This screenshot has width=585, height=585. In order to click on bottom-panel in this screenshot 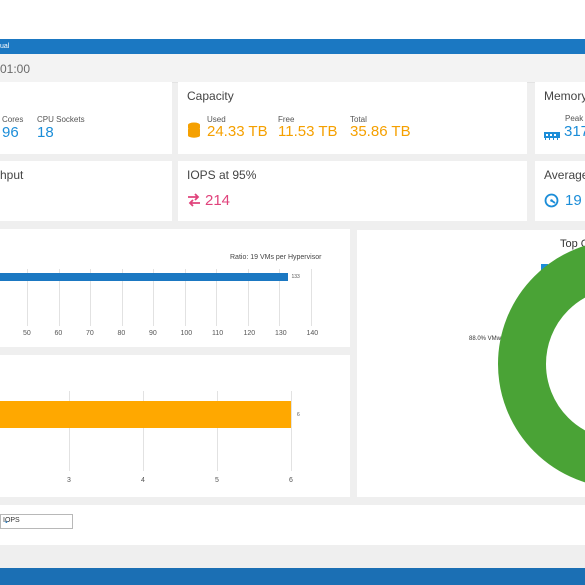, I will do `click(292, 525)`.